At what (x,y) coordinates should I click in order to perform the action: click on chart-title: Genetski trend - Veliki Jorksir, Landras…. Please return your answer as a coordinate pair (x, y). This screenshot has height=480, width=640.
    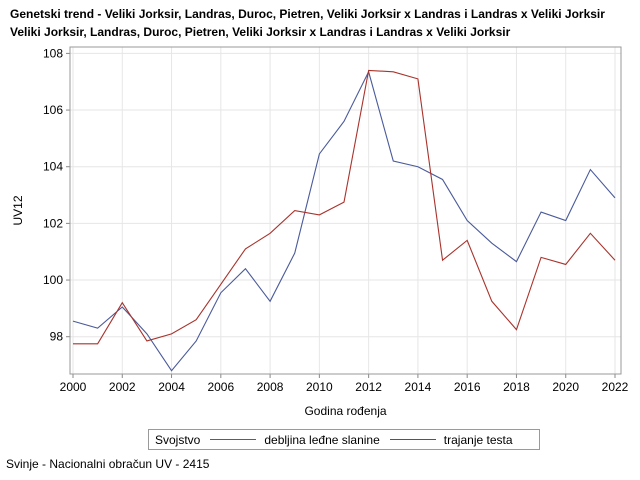
    Looking at the image, I should click on (307, 14).